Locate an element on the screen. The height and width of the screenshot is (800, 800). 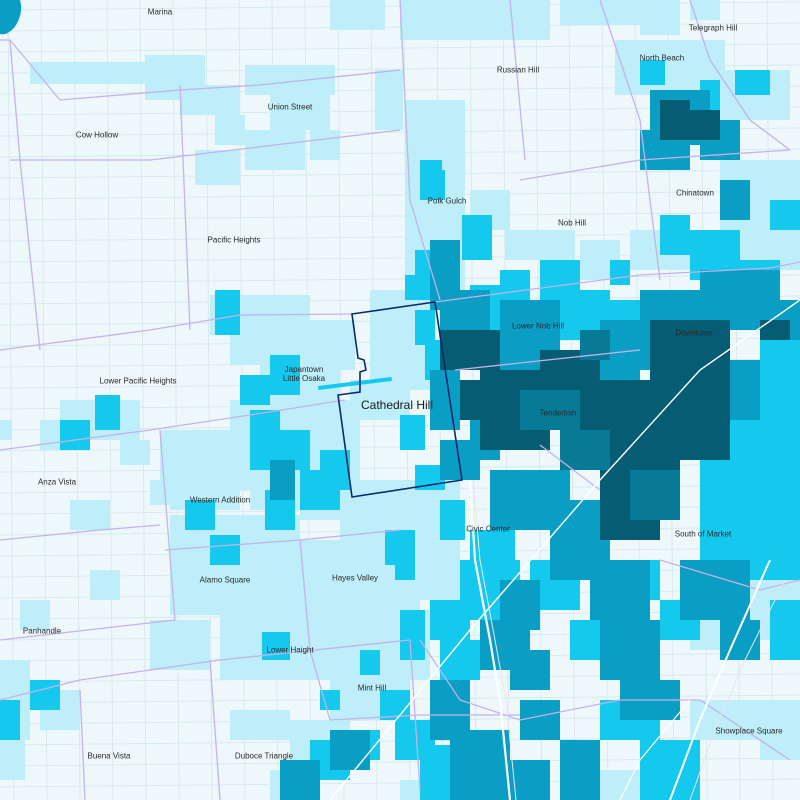
label-pacific-heights: Pacific Heights is located at coordinates (234, 240).